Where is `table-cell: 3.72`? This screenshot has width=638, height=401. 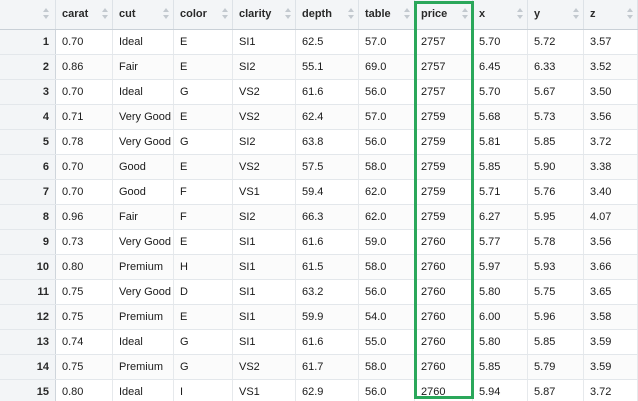
table-cell: 3.72 is located at coordinates (611, 142).